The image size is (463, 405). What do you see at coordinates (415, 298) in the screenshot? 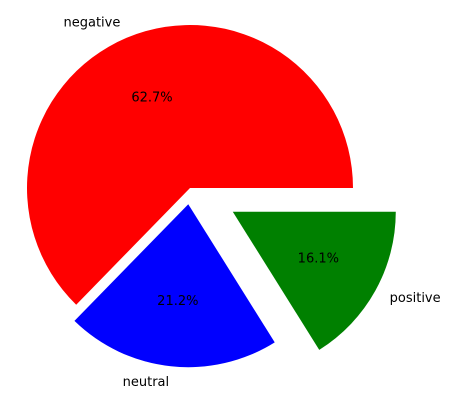
I see `slice-label-positive: positive` at bounding box center [415, 298].